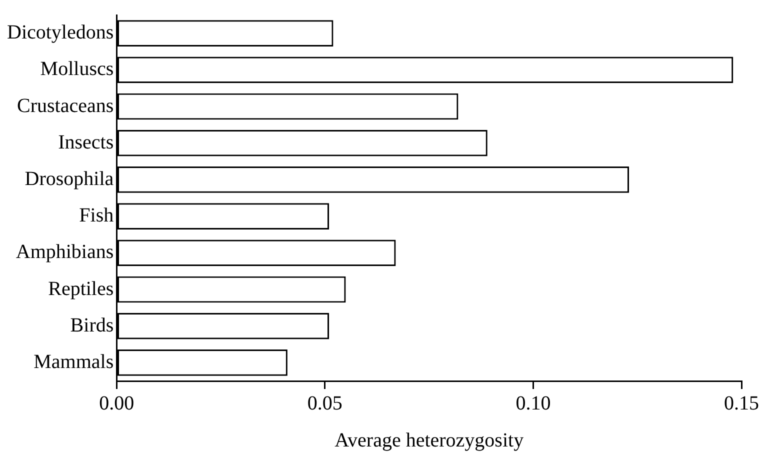 The width and height of the screenshot is (762, 461). Describe the element at coordinates (65, 105) in the screenshot. I see `y-tick-label: Crustaceans` at that location.